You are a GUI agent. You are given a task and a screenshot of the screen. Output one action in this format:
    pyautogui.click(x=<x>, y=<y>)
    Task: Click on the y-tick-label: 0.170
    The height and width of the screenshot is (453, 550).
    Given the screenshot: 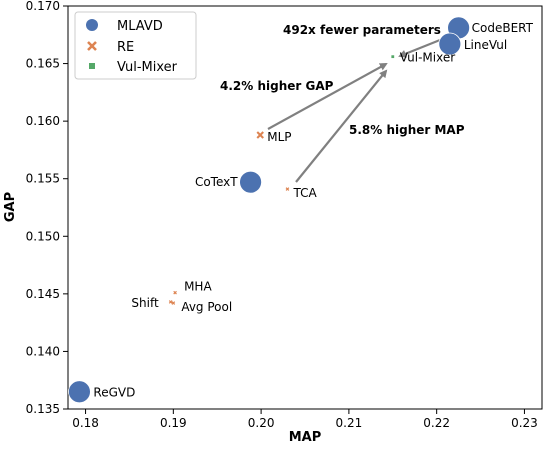 What is the action you would take?
    pyautogui.click(x=43, y=6)
    